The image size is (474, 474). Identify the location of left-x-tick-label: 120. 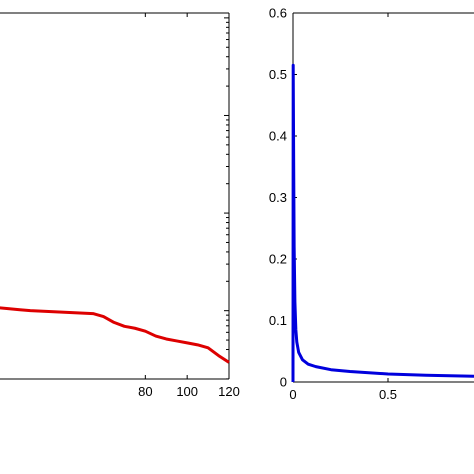
(229, 391).